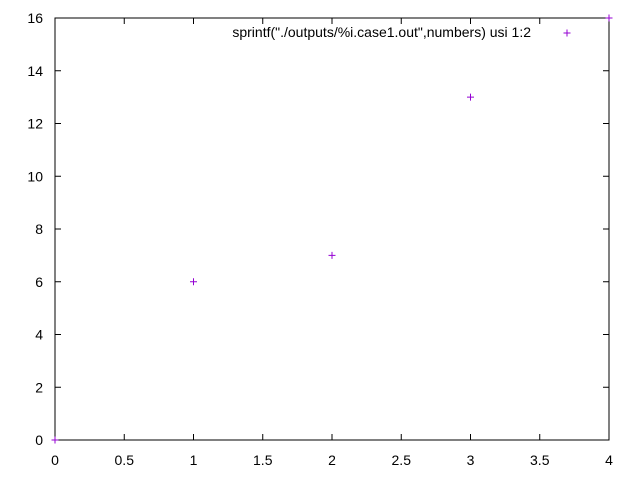 This screenshot has width=640, height=480. I want to click on x-tick-label: 2.5, so click(402, 460).